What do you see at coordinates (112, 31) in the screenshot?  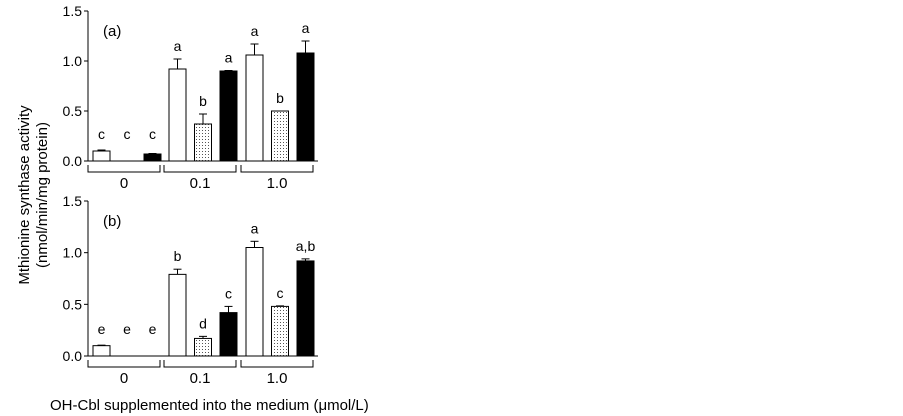 I see `panel-label: (a)` at bounding box center [112, 31].